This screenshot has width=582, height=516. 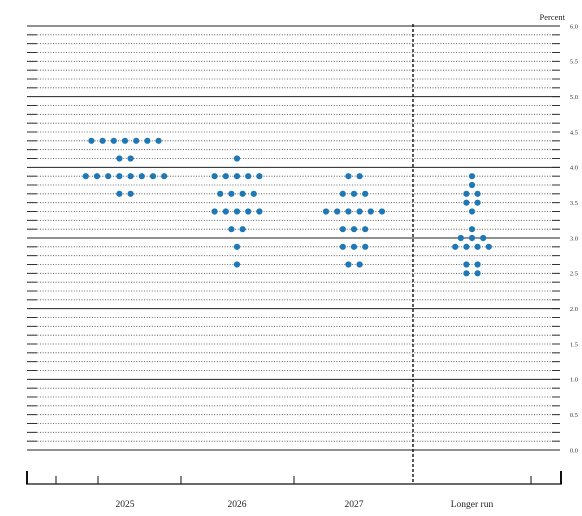 What do you see at coordinates (237, 505) in the screenshot?
I see `x-category-label: 2026` at bounding box center [237, 505].